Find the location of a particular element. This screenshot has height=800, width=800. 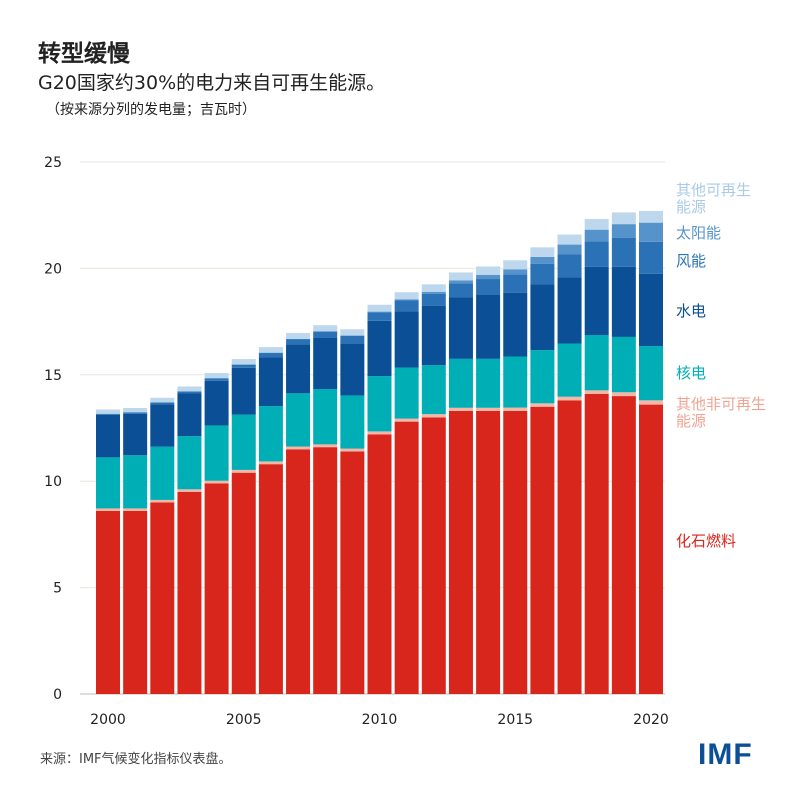

units-note: （按来源分列的发电量；吉瓦时） is located at coordinates (151, 110).